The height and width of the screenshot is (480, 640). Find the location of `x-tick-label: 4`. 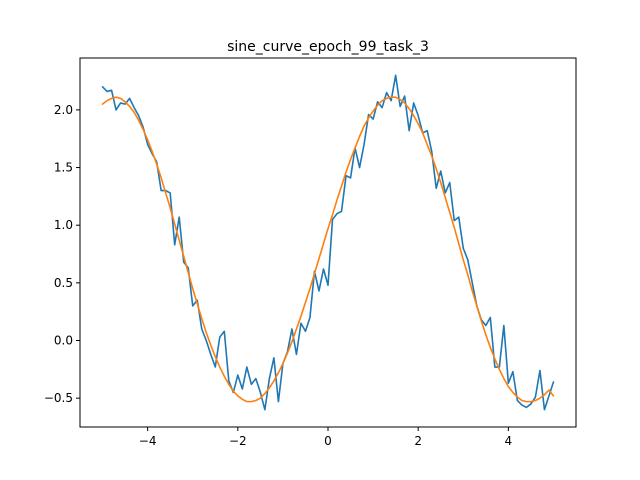

x-tick-label: 4 is located at coordinates (509, 441).